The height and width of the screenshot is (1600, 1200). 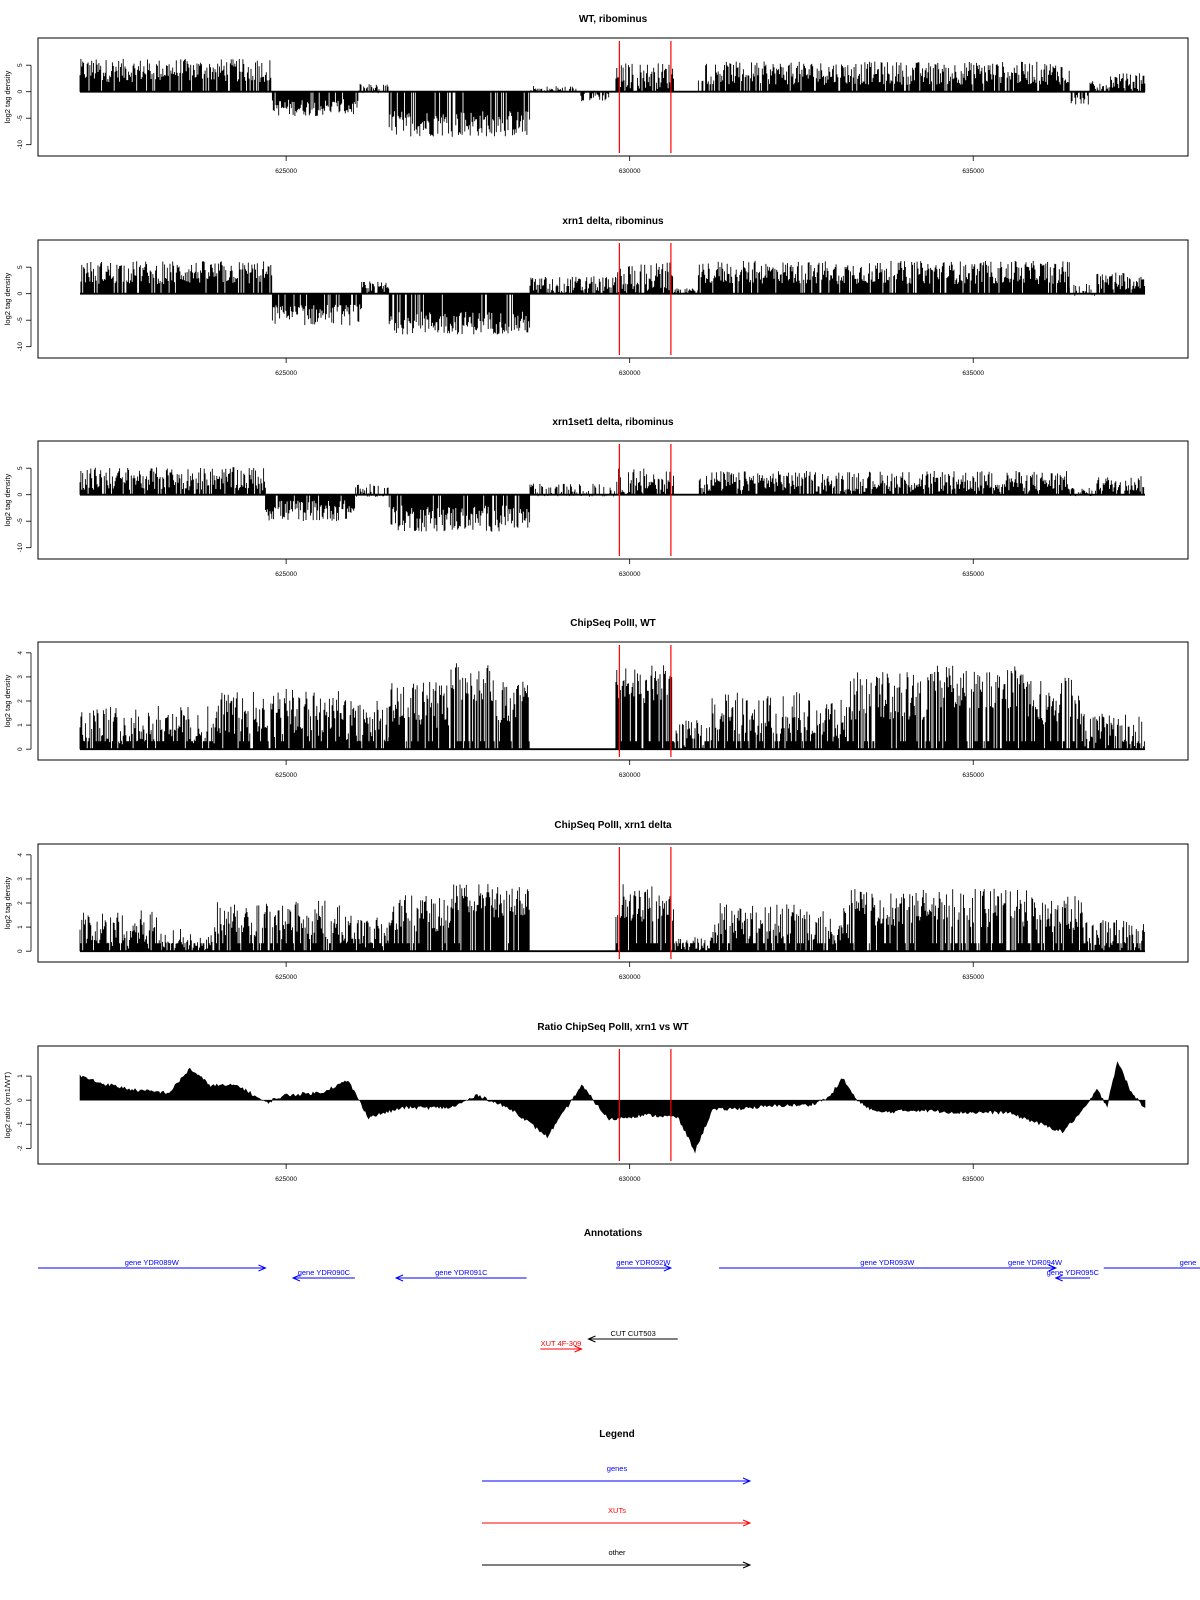 What do you see at coordinates (561, 1343) in the screenshot?
I see `feature-label: XUT 4F-309` at bounding box center [561, 1343].